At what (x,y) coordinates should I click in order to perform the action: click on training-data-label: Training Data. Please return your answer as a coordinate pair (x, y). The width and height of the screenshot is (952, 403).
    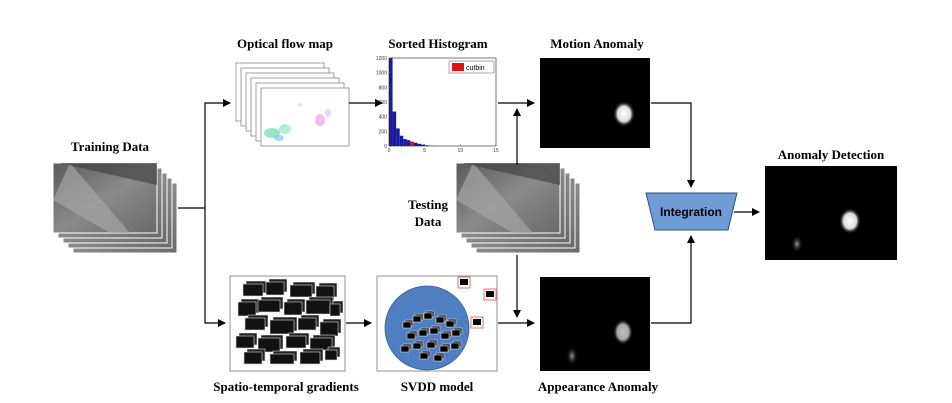
    Looking at the image, I should click on (110, 146).